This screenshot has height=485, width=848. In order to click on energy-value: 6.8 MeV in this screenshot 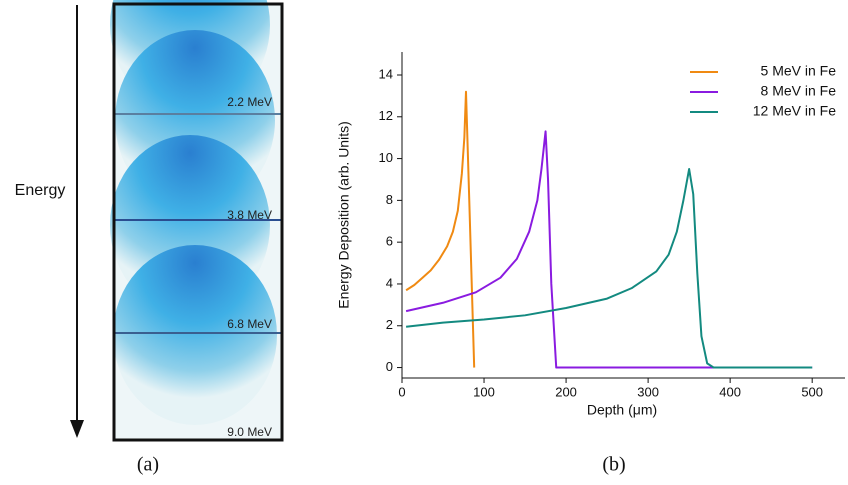, I will do `click(249, 324)`.